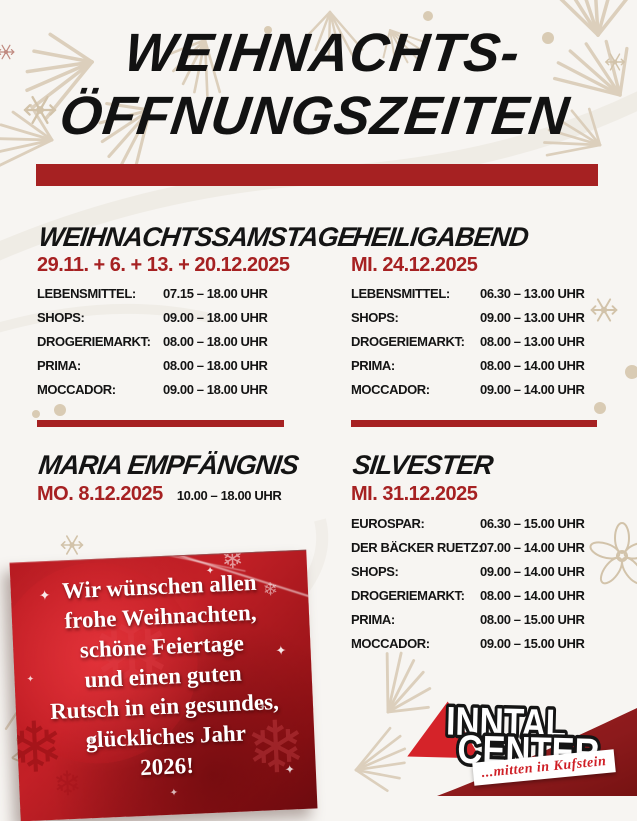 The height and width of the screenshot is (821, 637). Describe the element at coordinates (532, 341) in the screenshot. I see `opening-hours: 08.00 – 13.00 UHR` at that location.